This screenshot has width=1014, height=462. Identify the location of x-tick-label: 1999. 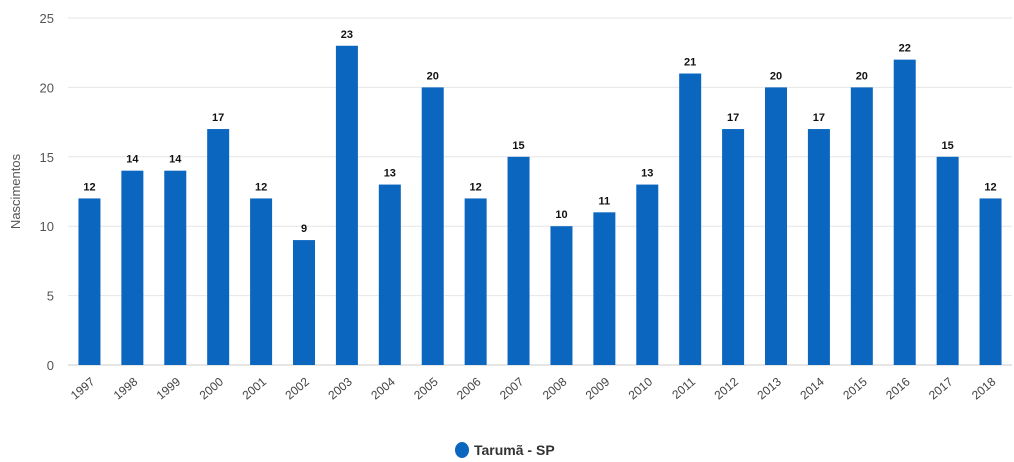
(169, 388).